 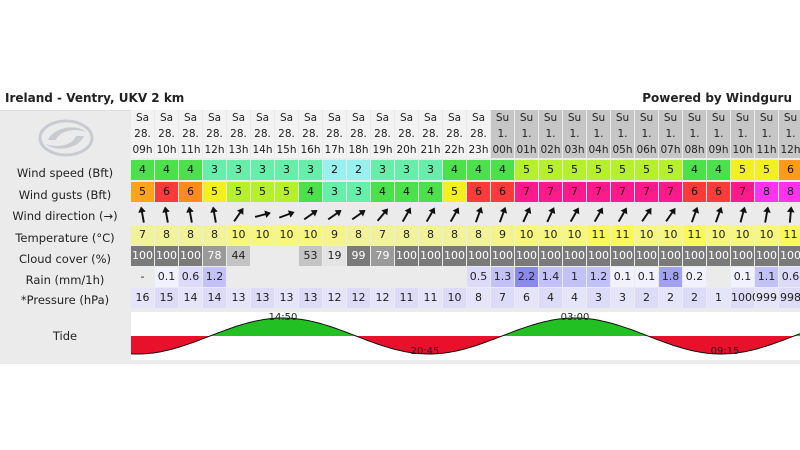 What do you see at coordinates (574, 150) in the screenshot?
I see `hour-hour: 03h` at bounding box center [574, 150].